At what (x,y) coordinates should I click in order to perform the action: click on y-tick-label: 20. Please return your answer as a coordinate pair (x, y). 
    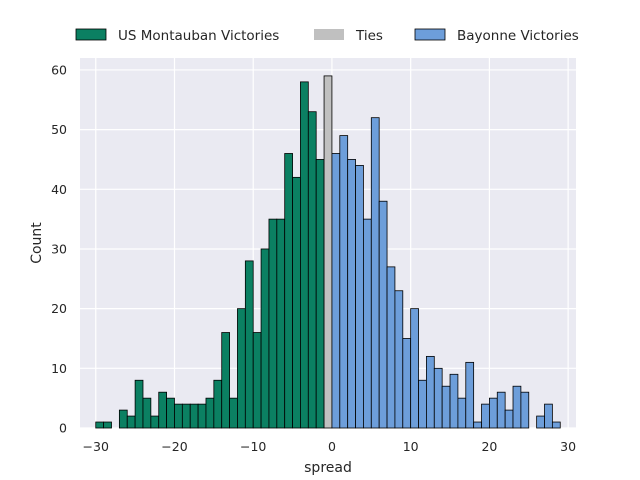
    Looking at the image, I should click on (59, 308).